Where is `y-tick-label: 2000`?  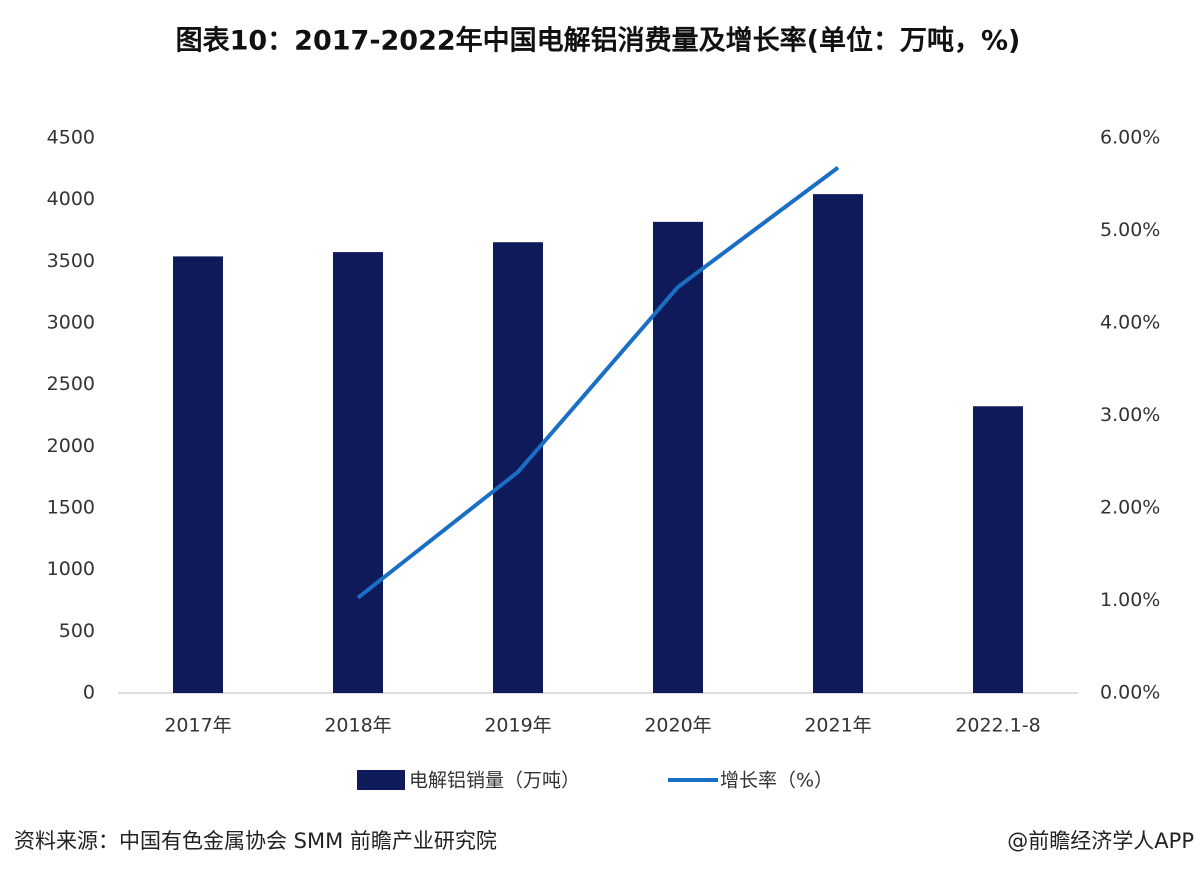 y-tick-label: 2000 is located at coordinates (71, 446).